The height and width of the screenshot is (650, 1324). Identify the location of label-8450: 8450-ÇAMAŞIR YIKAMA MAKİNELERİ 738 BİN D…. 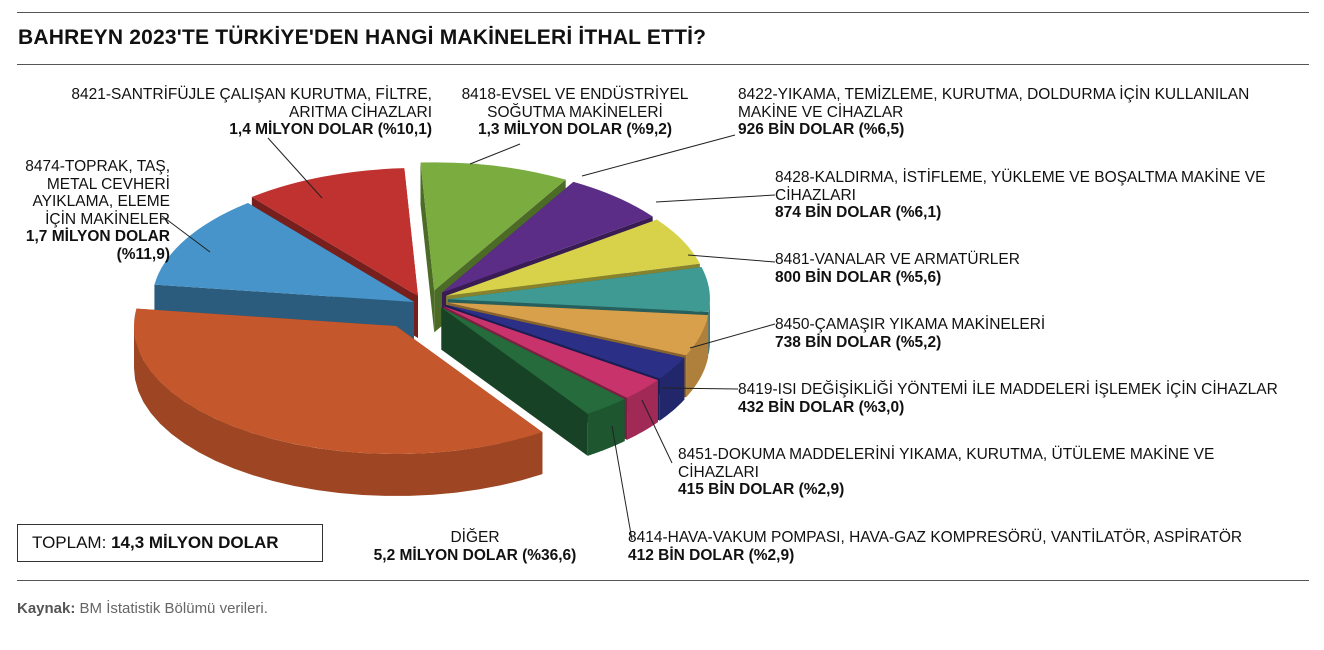
(1025, 333).